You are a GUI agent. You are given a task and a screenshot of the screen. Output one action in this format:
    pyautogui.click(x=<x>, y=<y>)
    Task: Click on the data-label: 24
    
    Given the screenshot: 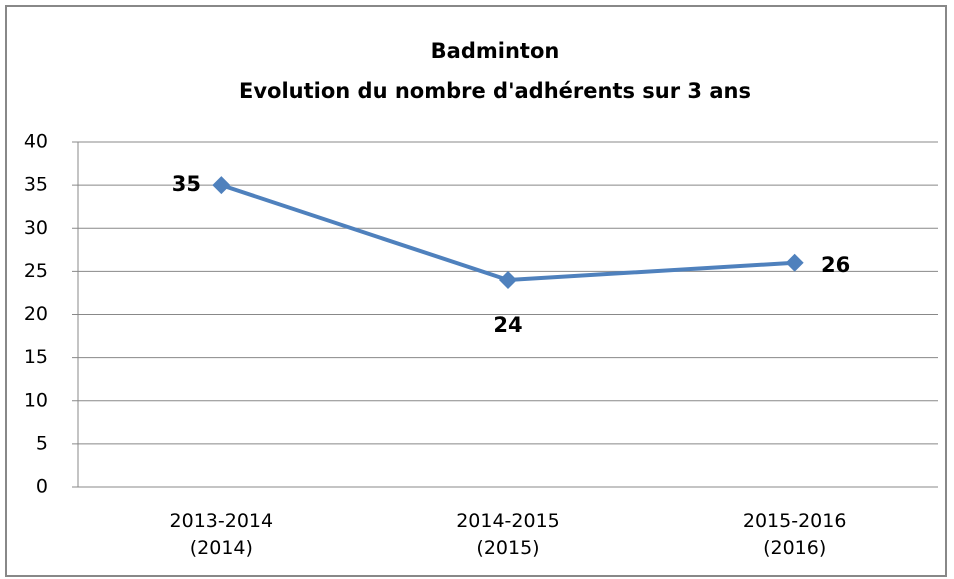 What is the action you would take?
    pyautogui.click(x=507, y=325)
    